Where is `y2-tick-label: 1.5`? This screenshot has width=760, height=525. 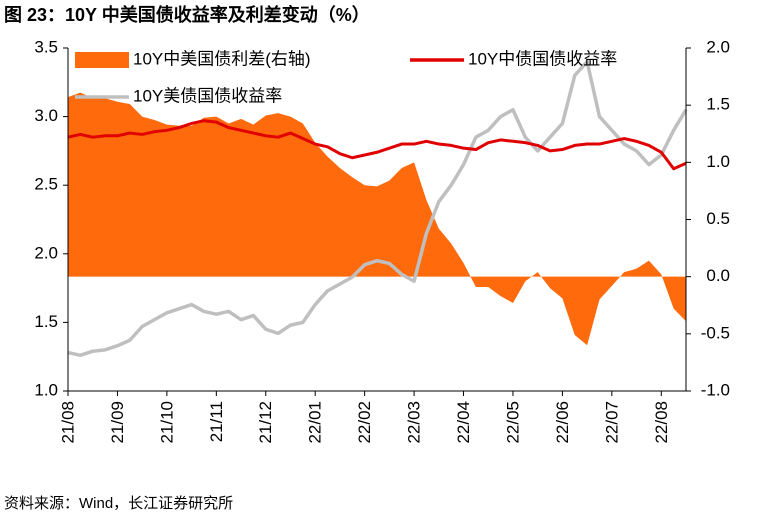 y2-tick-label: 1.5 is located at coordinates (718, 104).